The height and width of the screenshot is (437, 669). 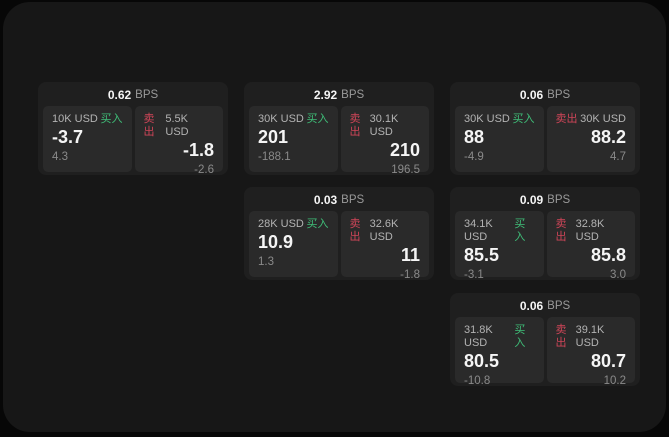 I want to click on card-body: 30K USD 买入 88 -4.9 卖出 30K USD 88.2 4.7, so click(x=545, y=139).